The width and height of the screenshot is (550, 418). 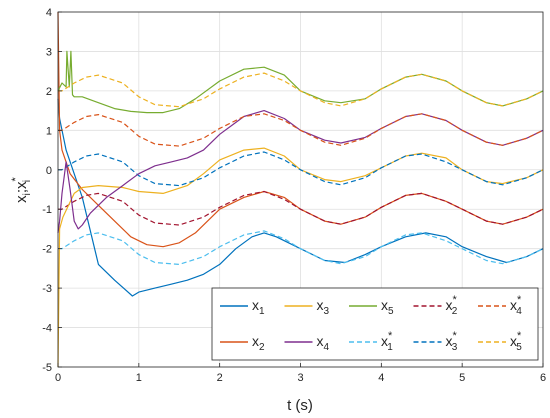 I want to click on x-tick-label: 0, so click(x=58, y=378).